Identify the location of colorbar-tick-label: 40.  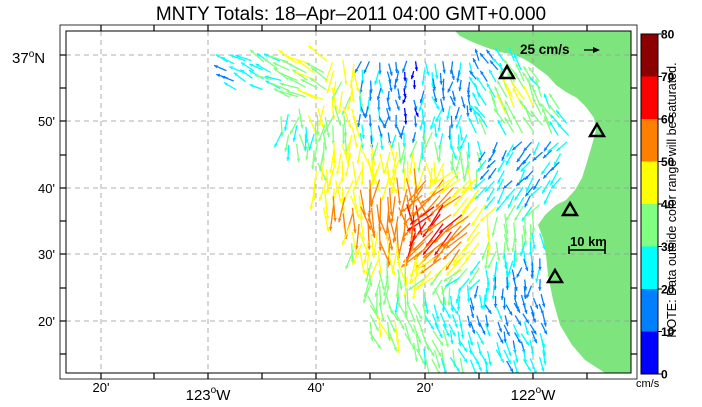
(668, 205).